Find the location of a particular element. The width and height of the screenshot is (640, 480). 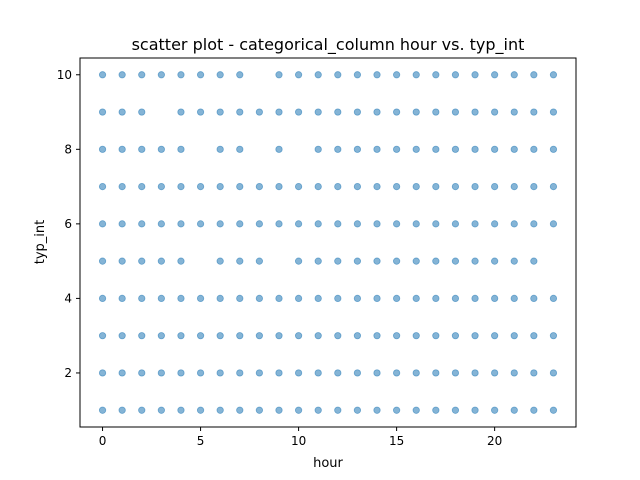

x-axis: 0 5 10 15 20 is located at coordinates (300, 437).